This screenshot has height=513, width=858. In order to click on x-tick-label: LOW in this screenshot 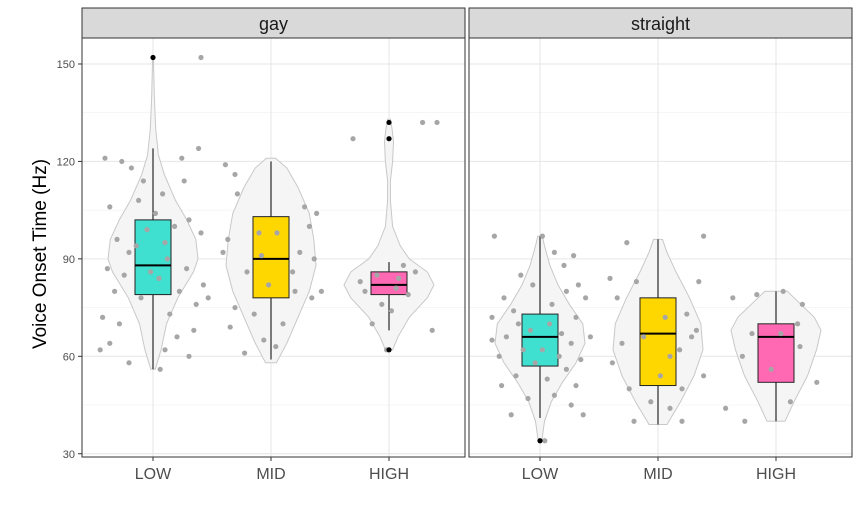, I will do `click(540, 474)`.